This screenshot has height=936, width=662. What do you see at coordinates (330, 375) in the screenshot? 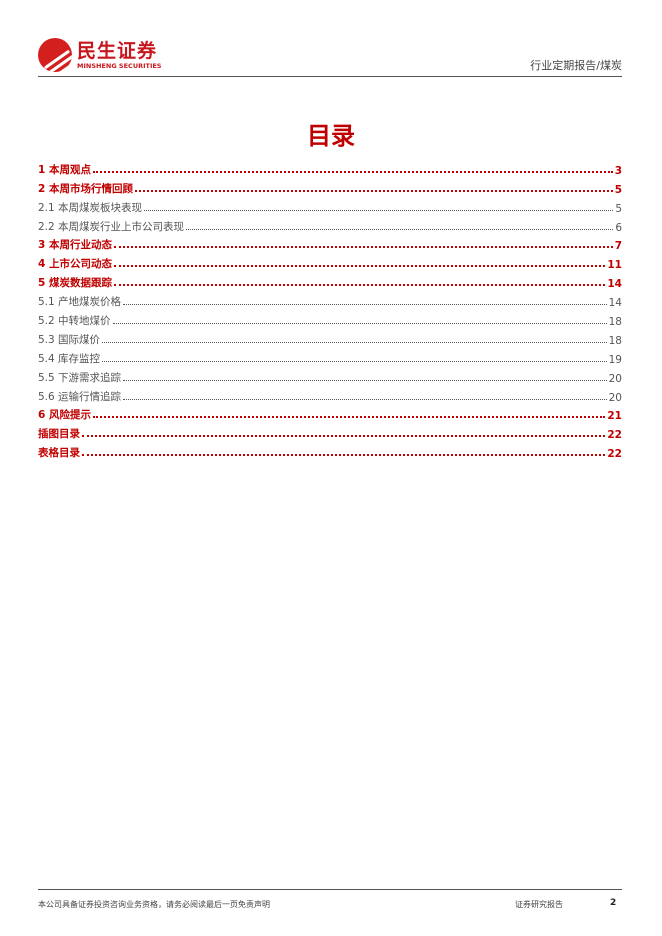
I see `toc-entry: 5.5 下游需求追踪 20` at bounding box center [330, 375].